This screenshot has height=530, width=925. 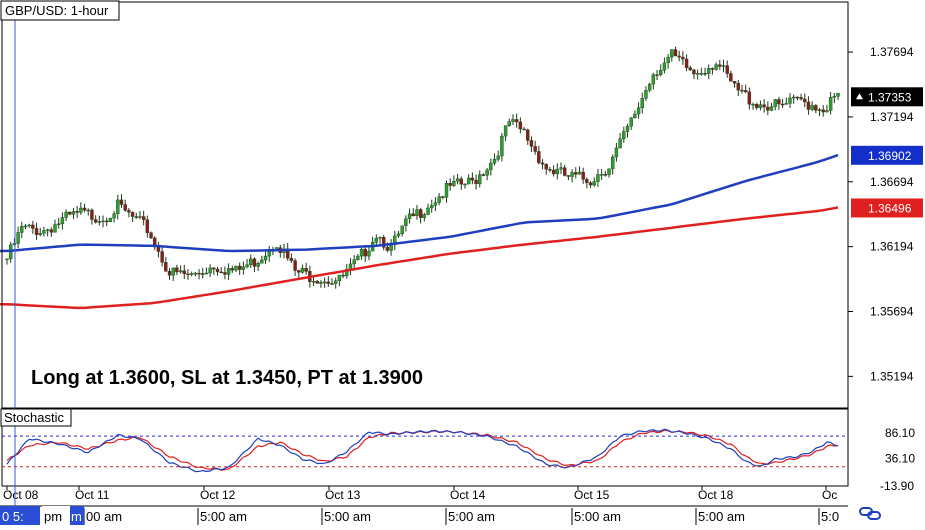 What do you see at coordinates (887, 97) in the screenshot?
I see `price-badge-price: 1.37353` at bounding box center [887, 97].